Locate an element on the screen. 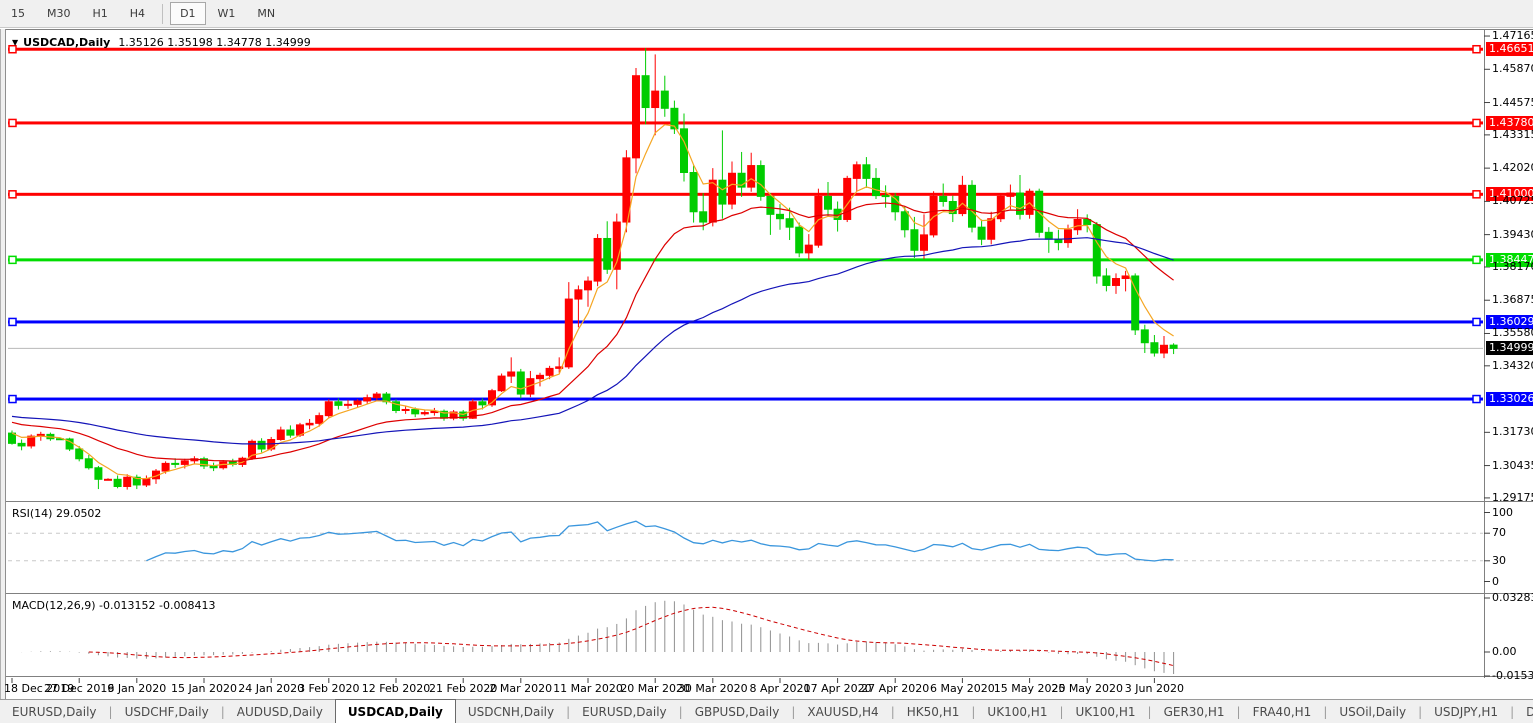 Image resolution: width=1533 pixels, height=723 pixels. chart-tab-usoil-13: USOil,Daily is located at coordinates (1373, 711).